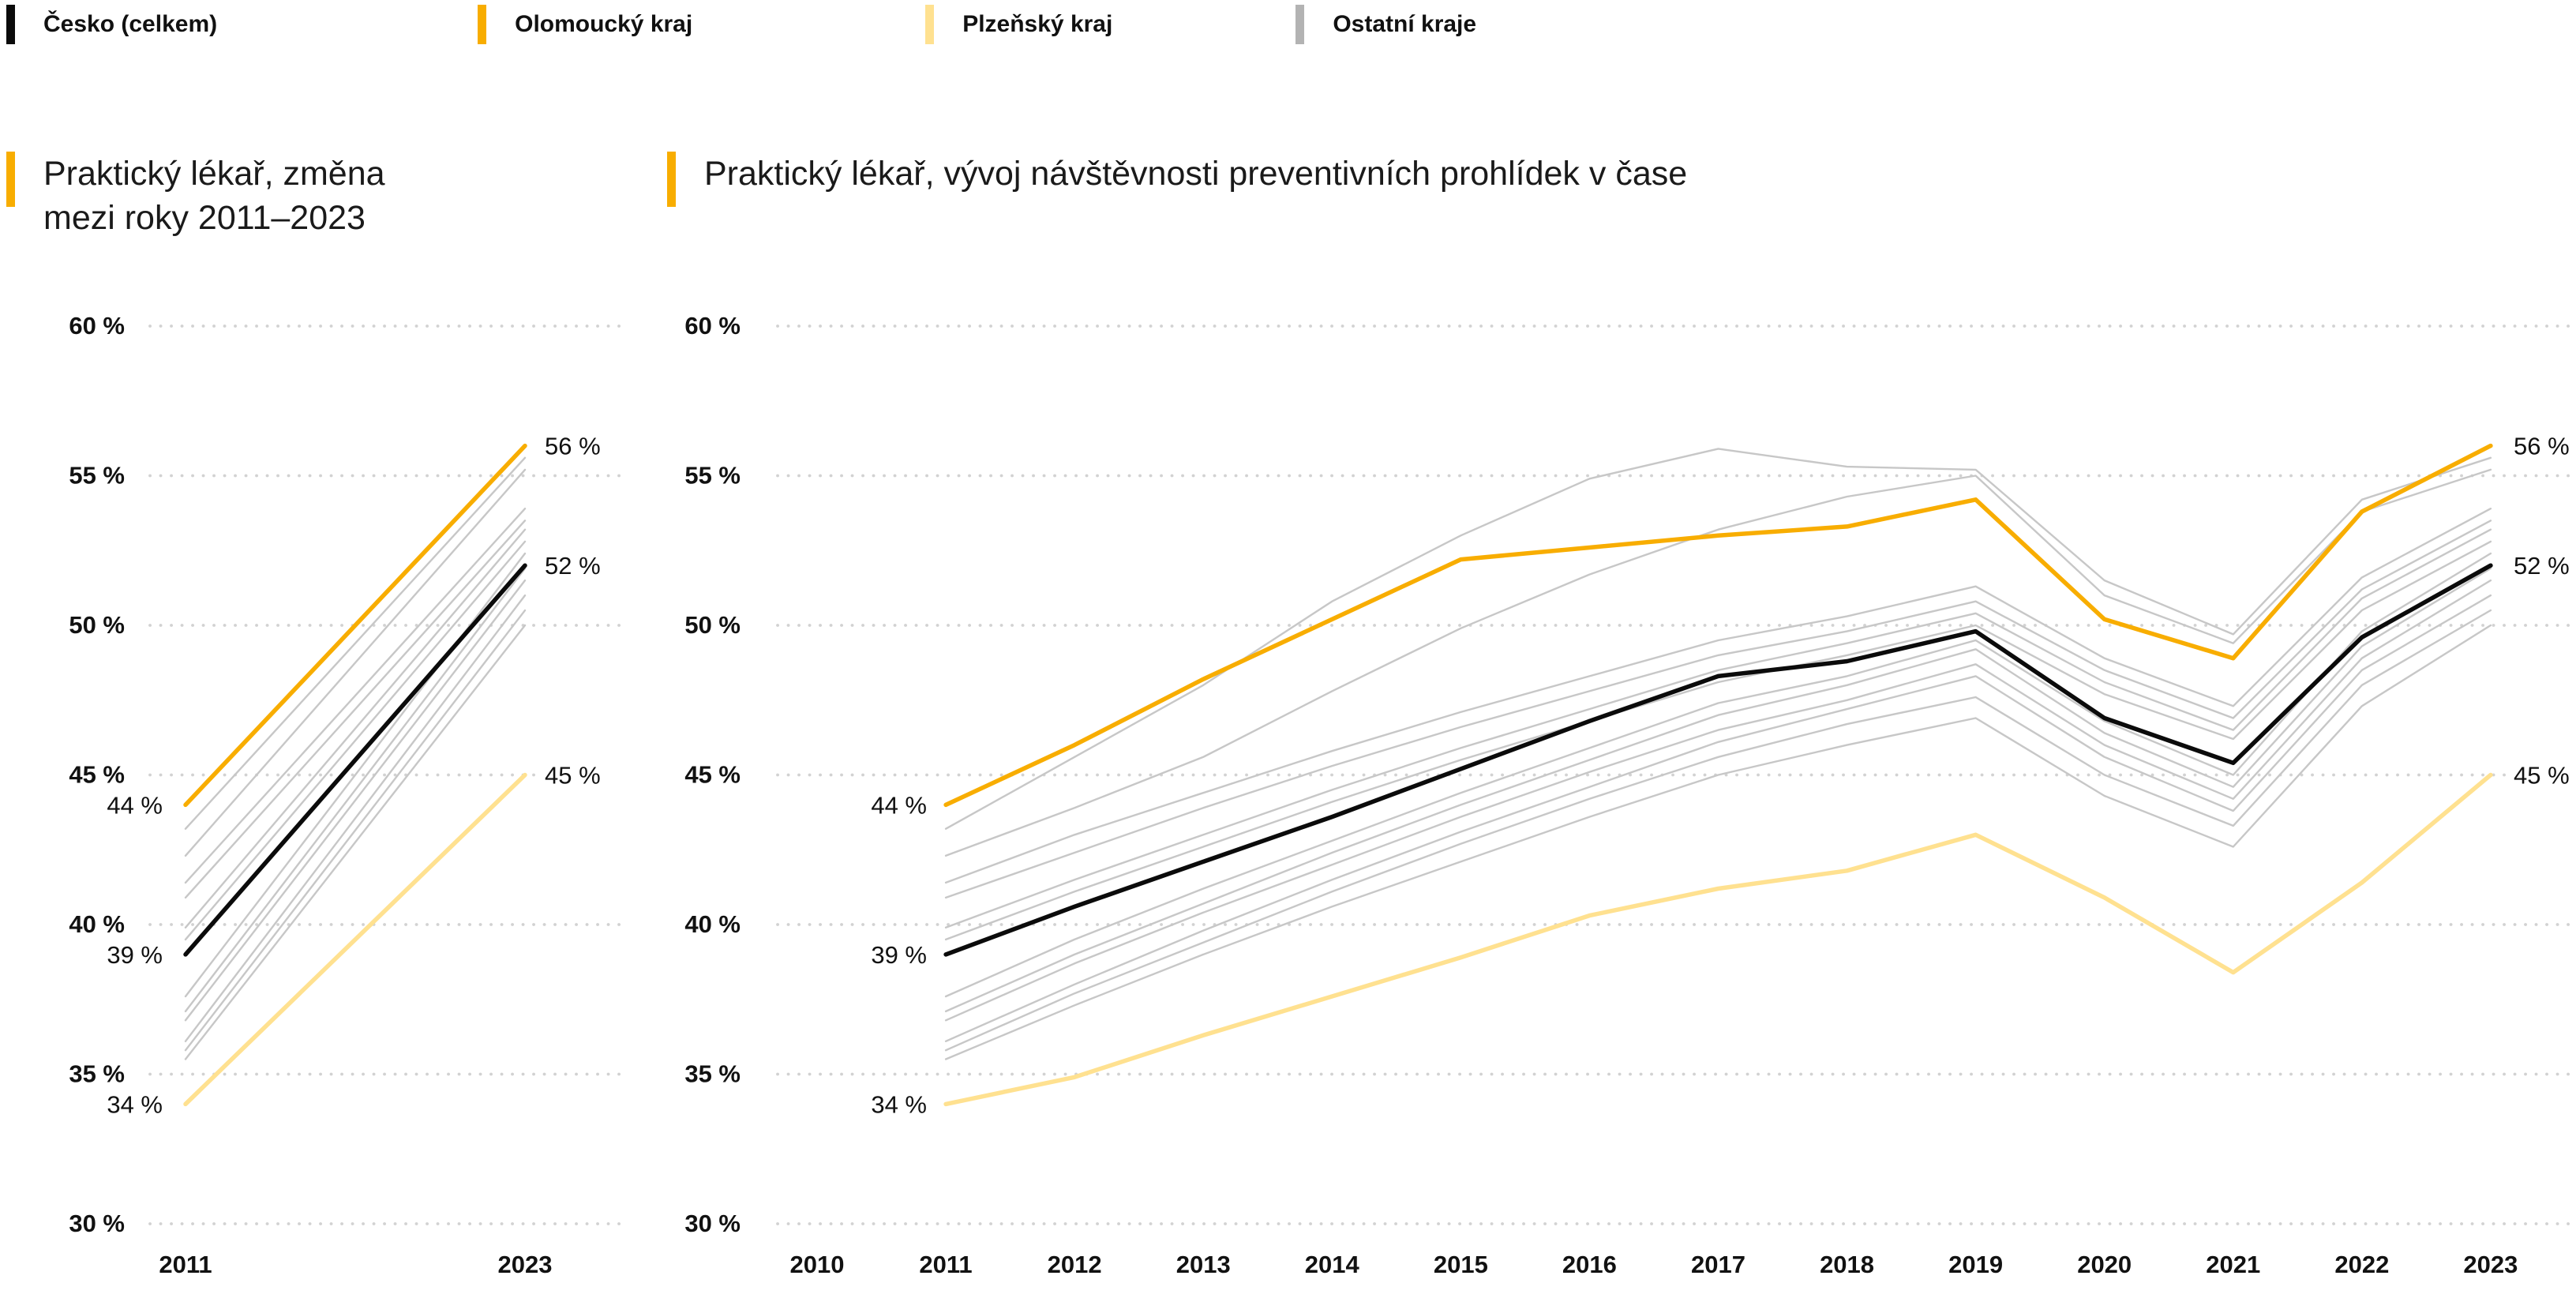  I want to click on slope-line-Česko (celkem), so click(355, 760).